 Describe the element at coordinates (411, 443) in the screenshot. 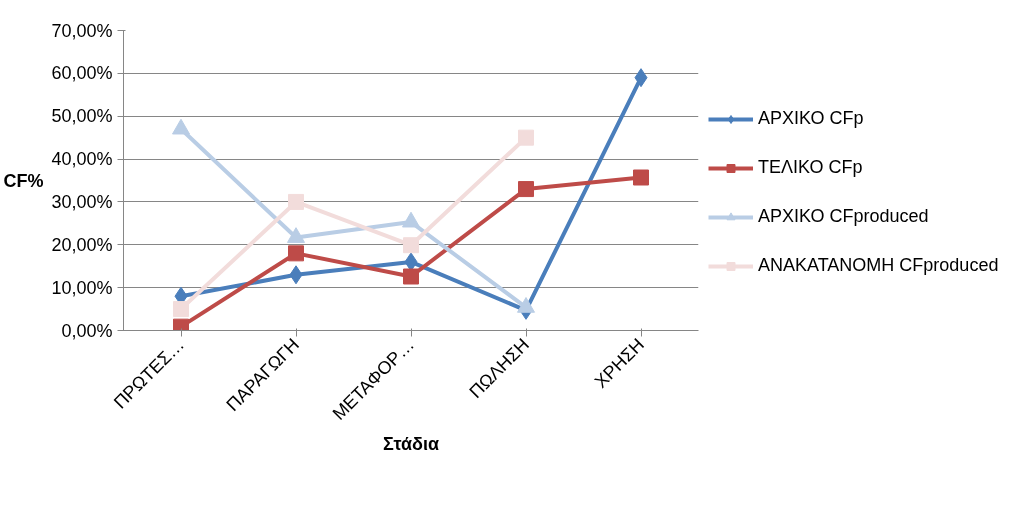

I see `x-axis-title: Στάδια` at that location.